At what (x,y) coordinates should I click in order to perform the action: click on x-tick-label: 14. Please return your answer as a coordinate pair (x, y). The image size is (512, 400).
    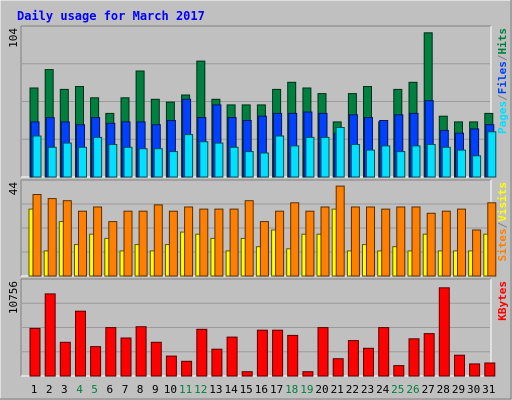
    Looking at the image, I should click on (231, 389).